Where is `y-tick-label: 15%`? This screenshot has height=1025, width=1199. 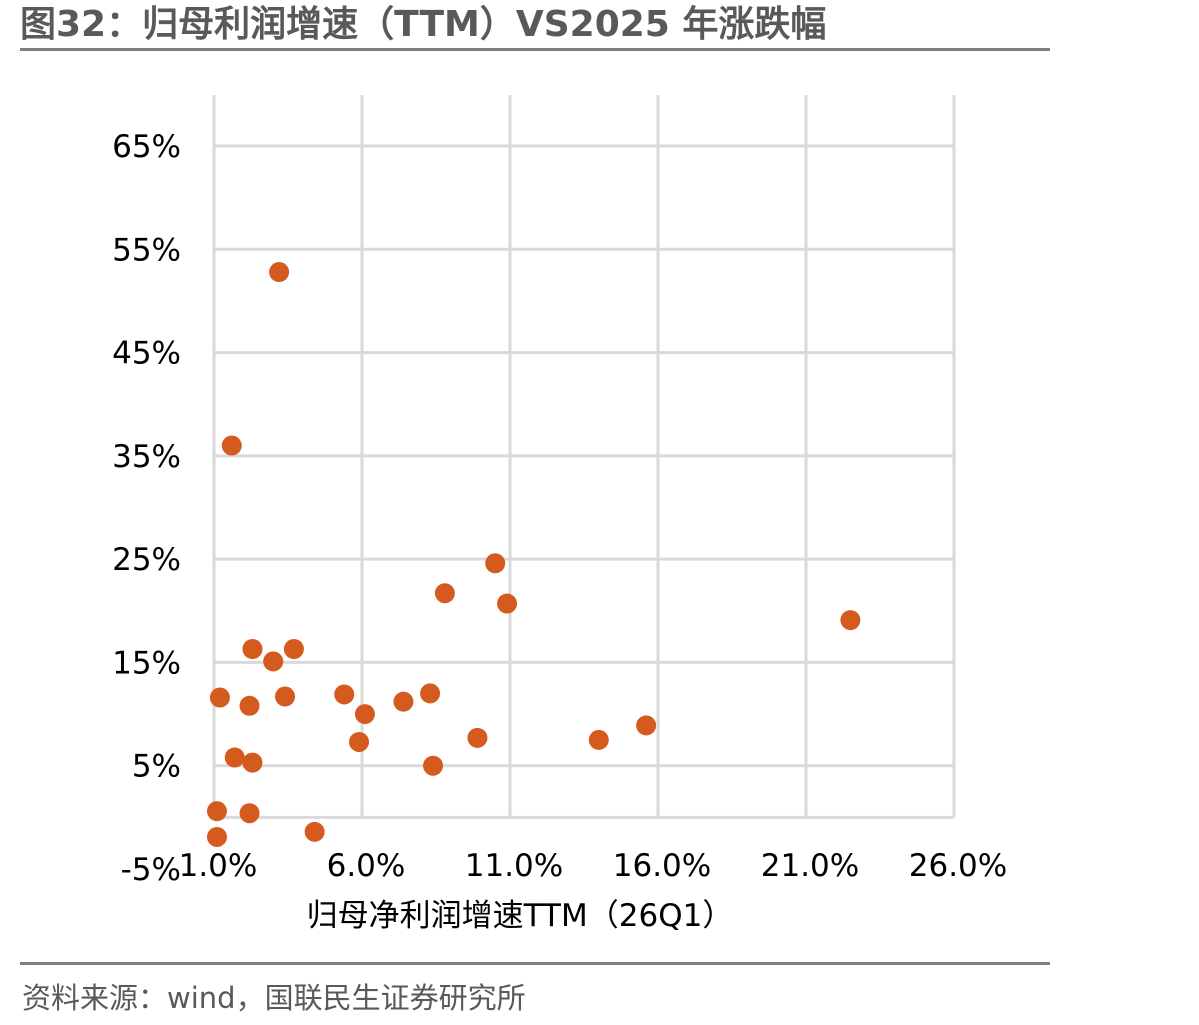
y-tick-label: 15% is located at coordinates (146, 663).